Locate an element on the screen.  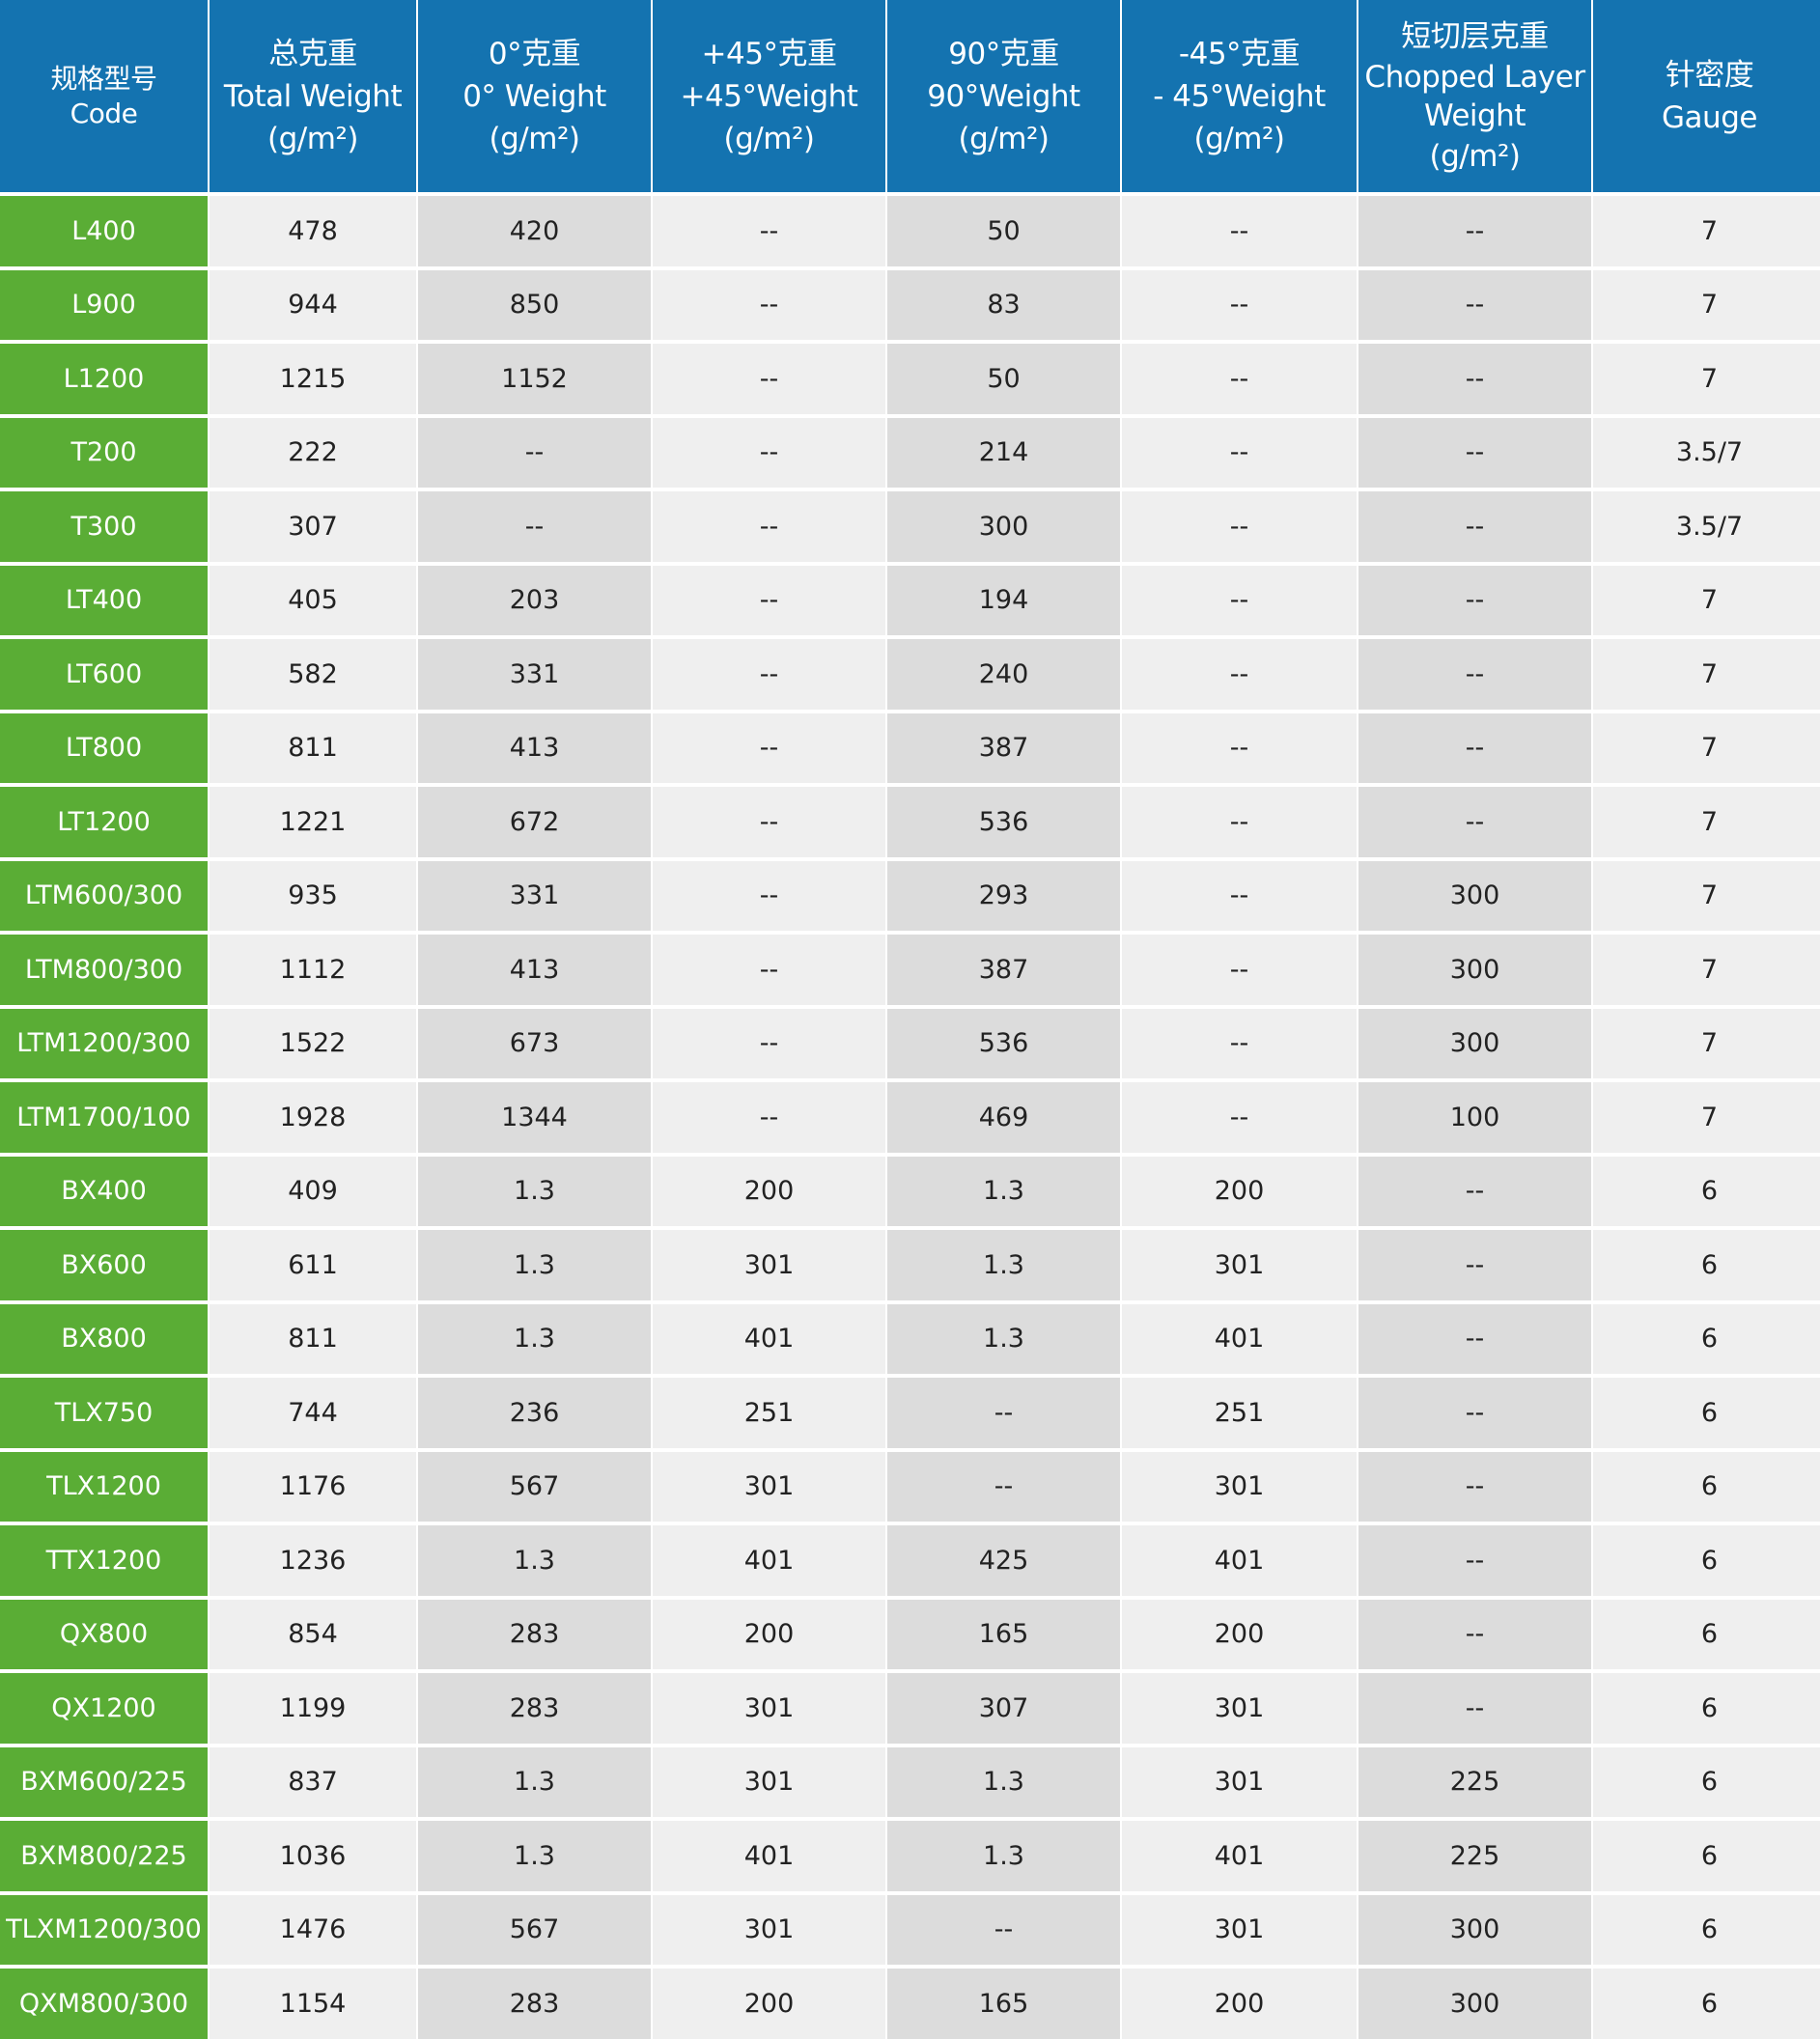
table-cell: 854 is located at coordinates (313, 1632).